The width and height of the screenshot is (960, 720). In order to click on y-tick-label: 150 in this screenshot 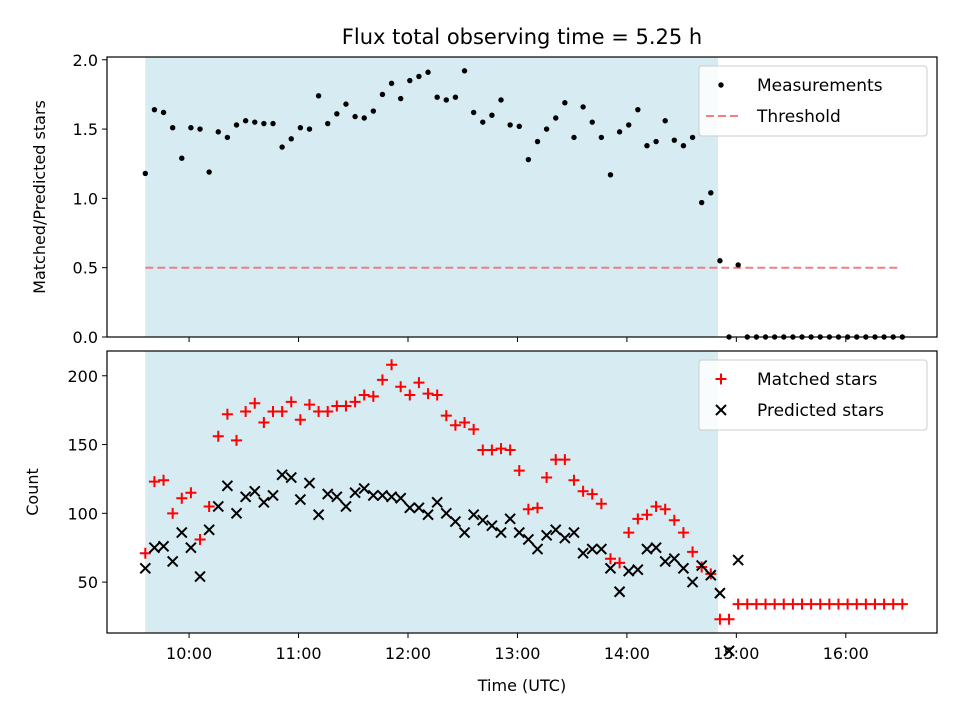, I will do `click(82, 445)`.